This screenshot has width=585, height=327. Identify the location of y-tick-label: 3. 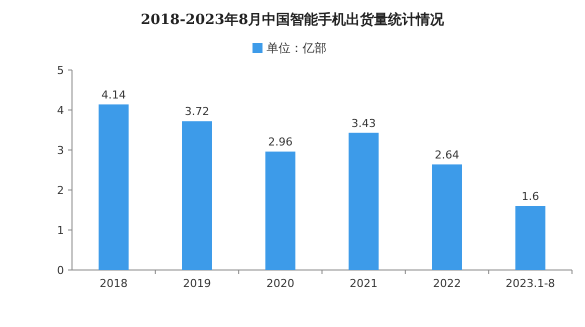
(60, 150).